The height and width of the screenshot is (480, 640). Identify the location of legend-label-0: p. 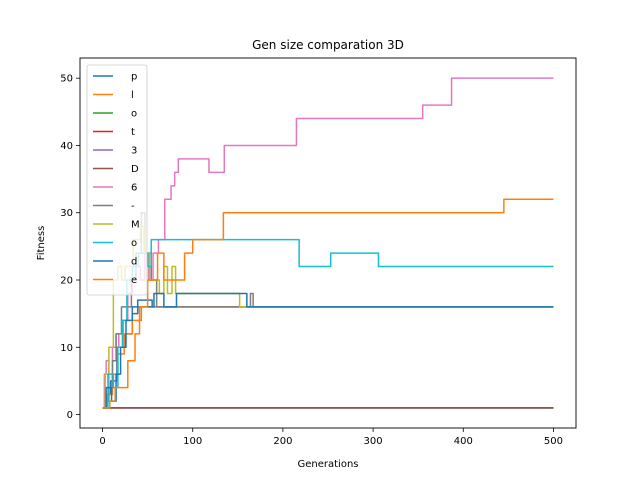
(134, 77).